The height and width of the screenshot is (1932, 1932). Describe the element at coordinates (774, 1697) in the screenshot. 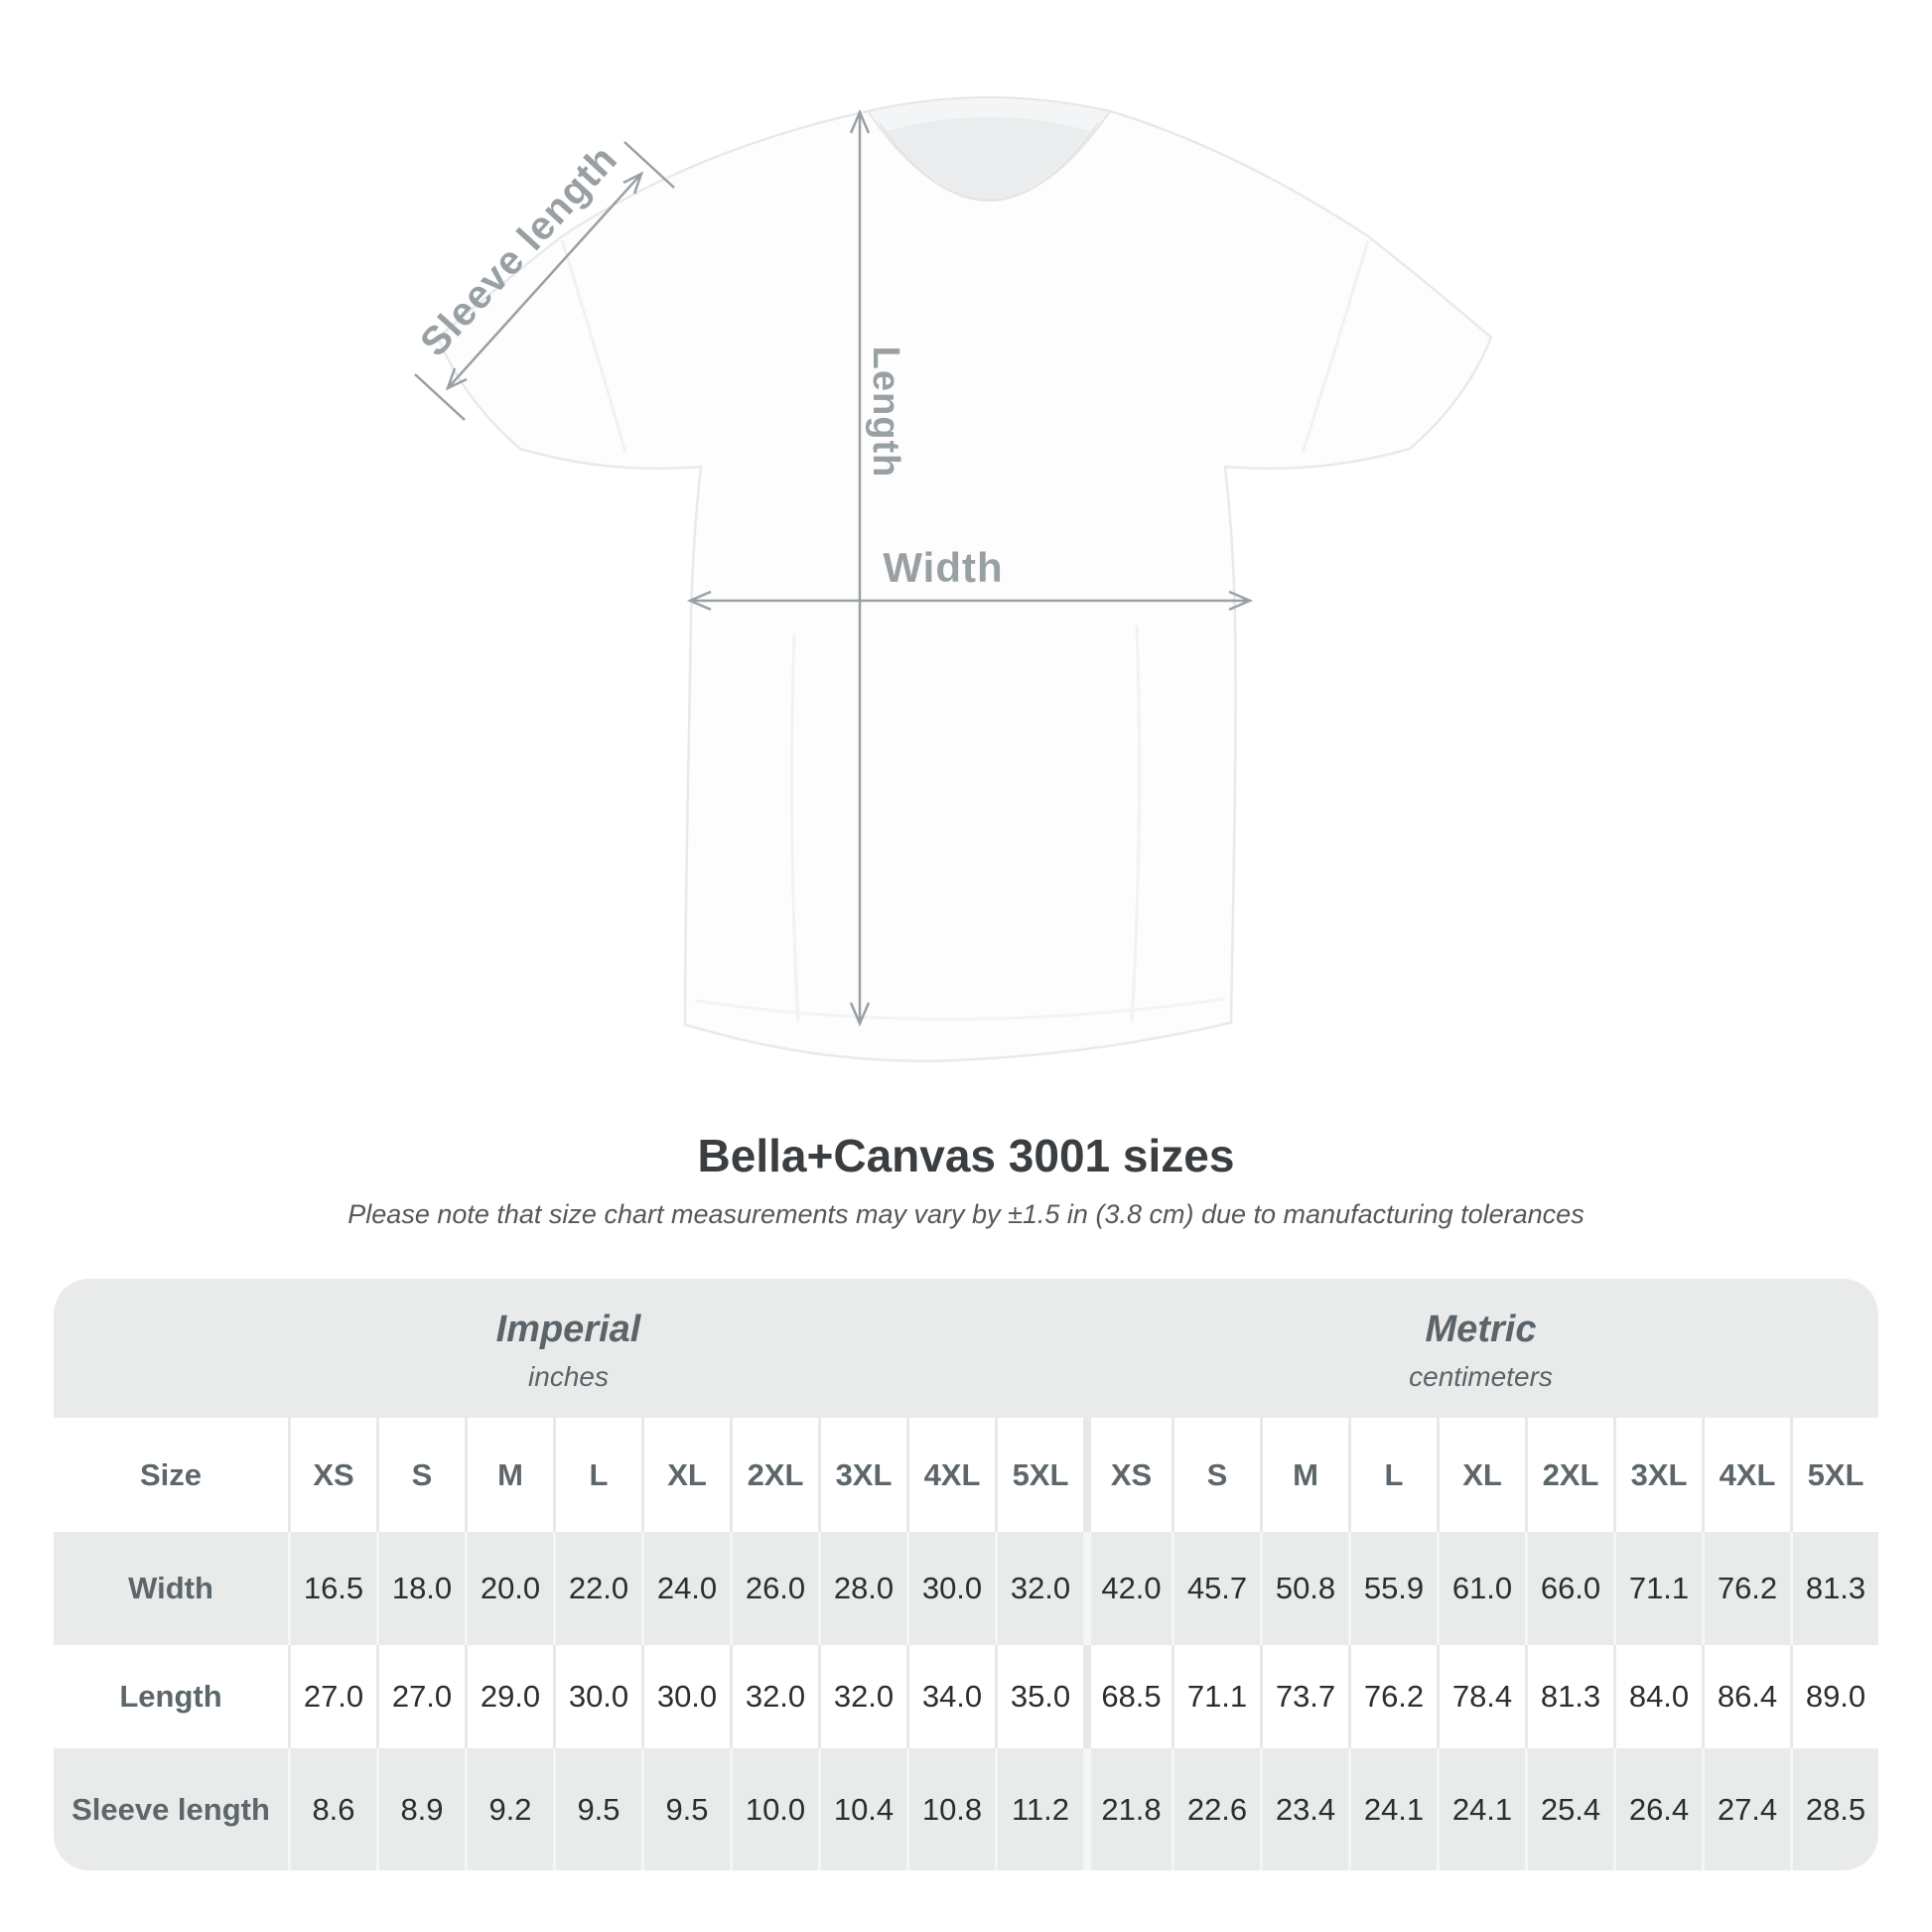

I see `cell-length-imperial-2xl: 32.0` at that location.